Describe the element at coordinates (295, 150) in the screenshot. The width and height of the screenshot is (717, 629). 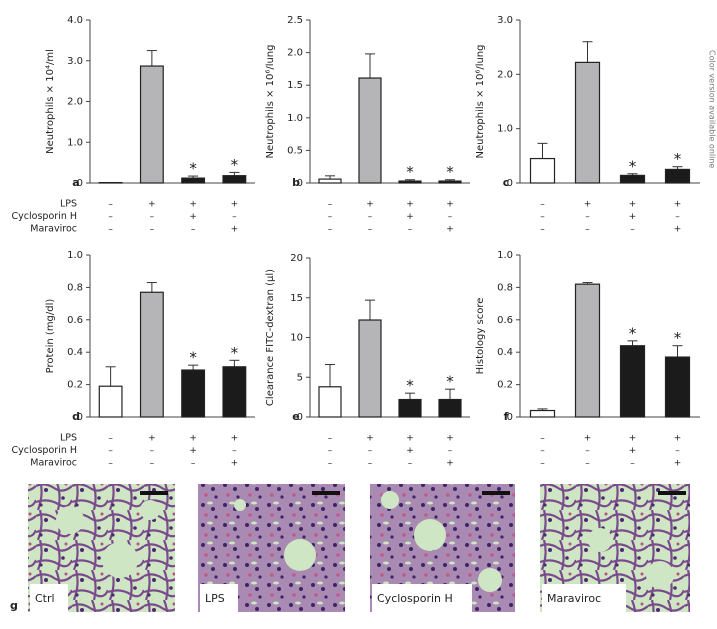
I see `y-tick-label: 0.5` at that location.